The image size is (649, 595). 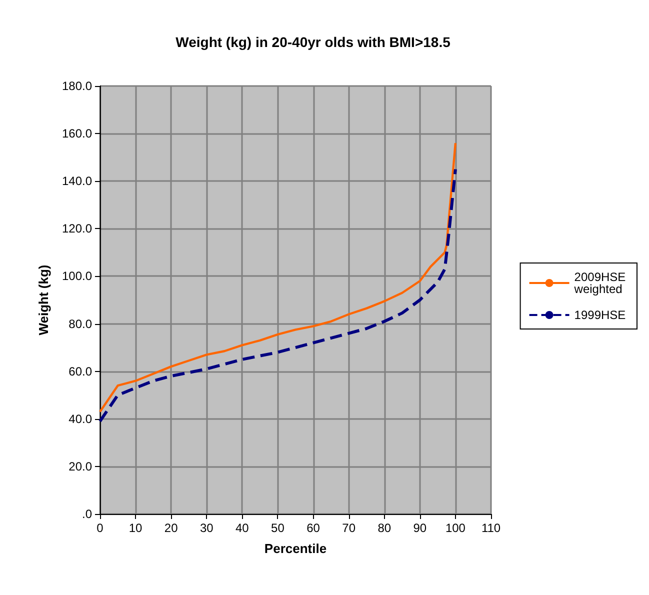 What do you see at coordinates (455, 528) in the screenshot?
I see `x-tick-label: 100` at bounding box center [455, 528].